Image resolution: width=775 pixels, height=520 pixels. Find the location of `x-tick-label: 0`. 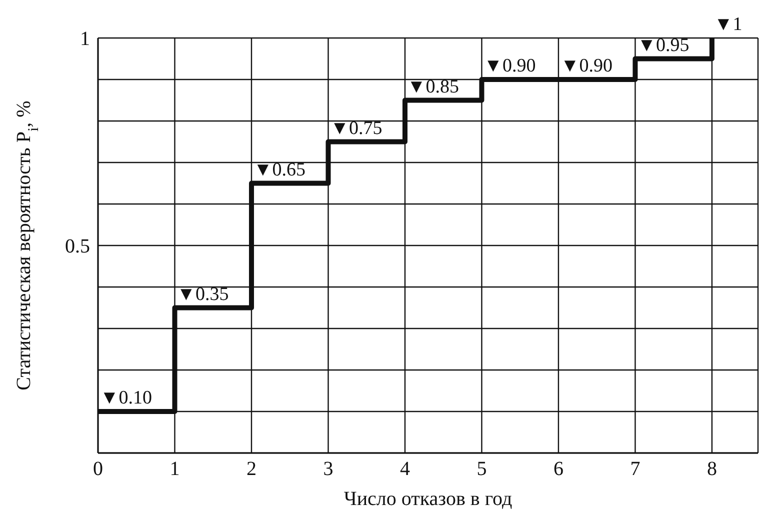

x-tick-label: 0 is located at coordinates (98, 469).